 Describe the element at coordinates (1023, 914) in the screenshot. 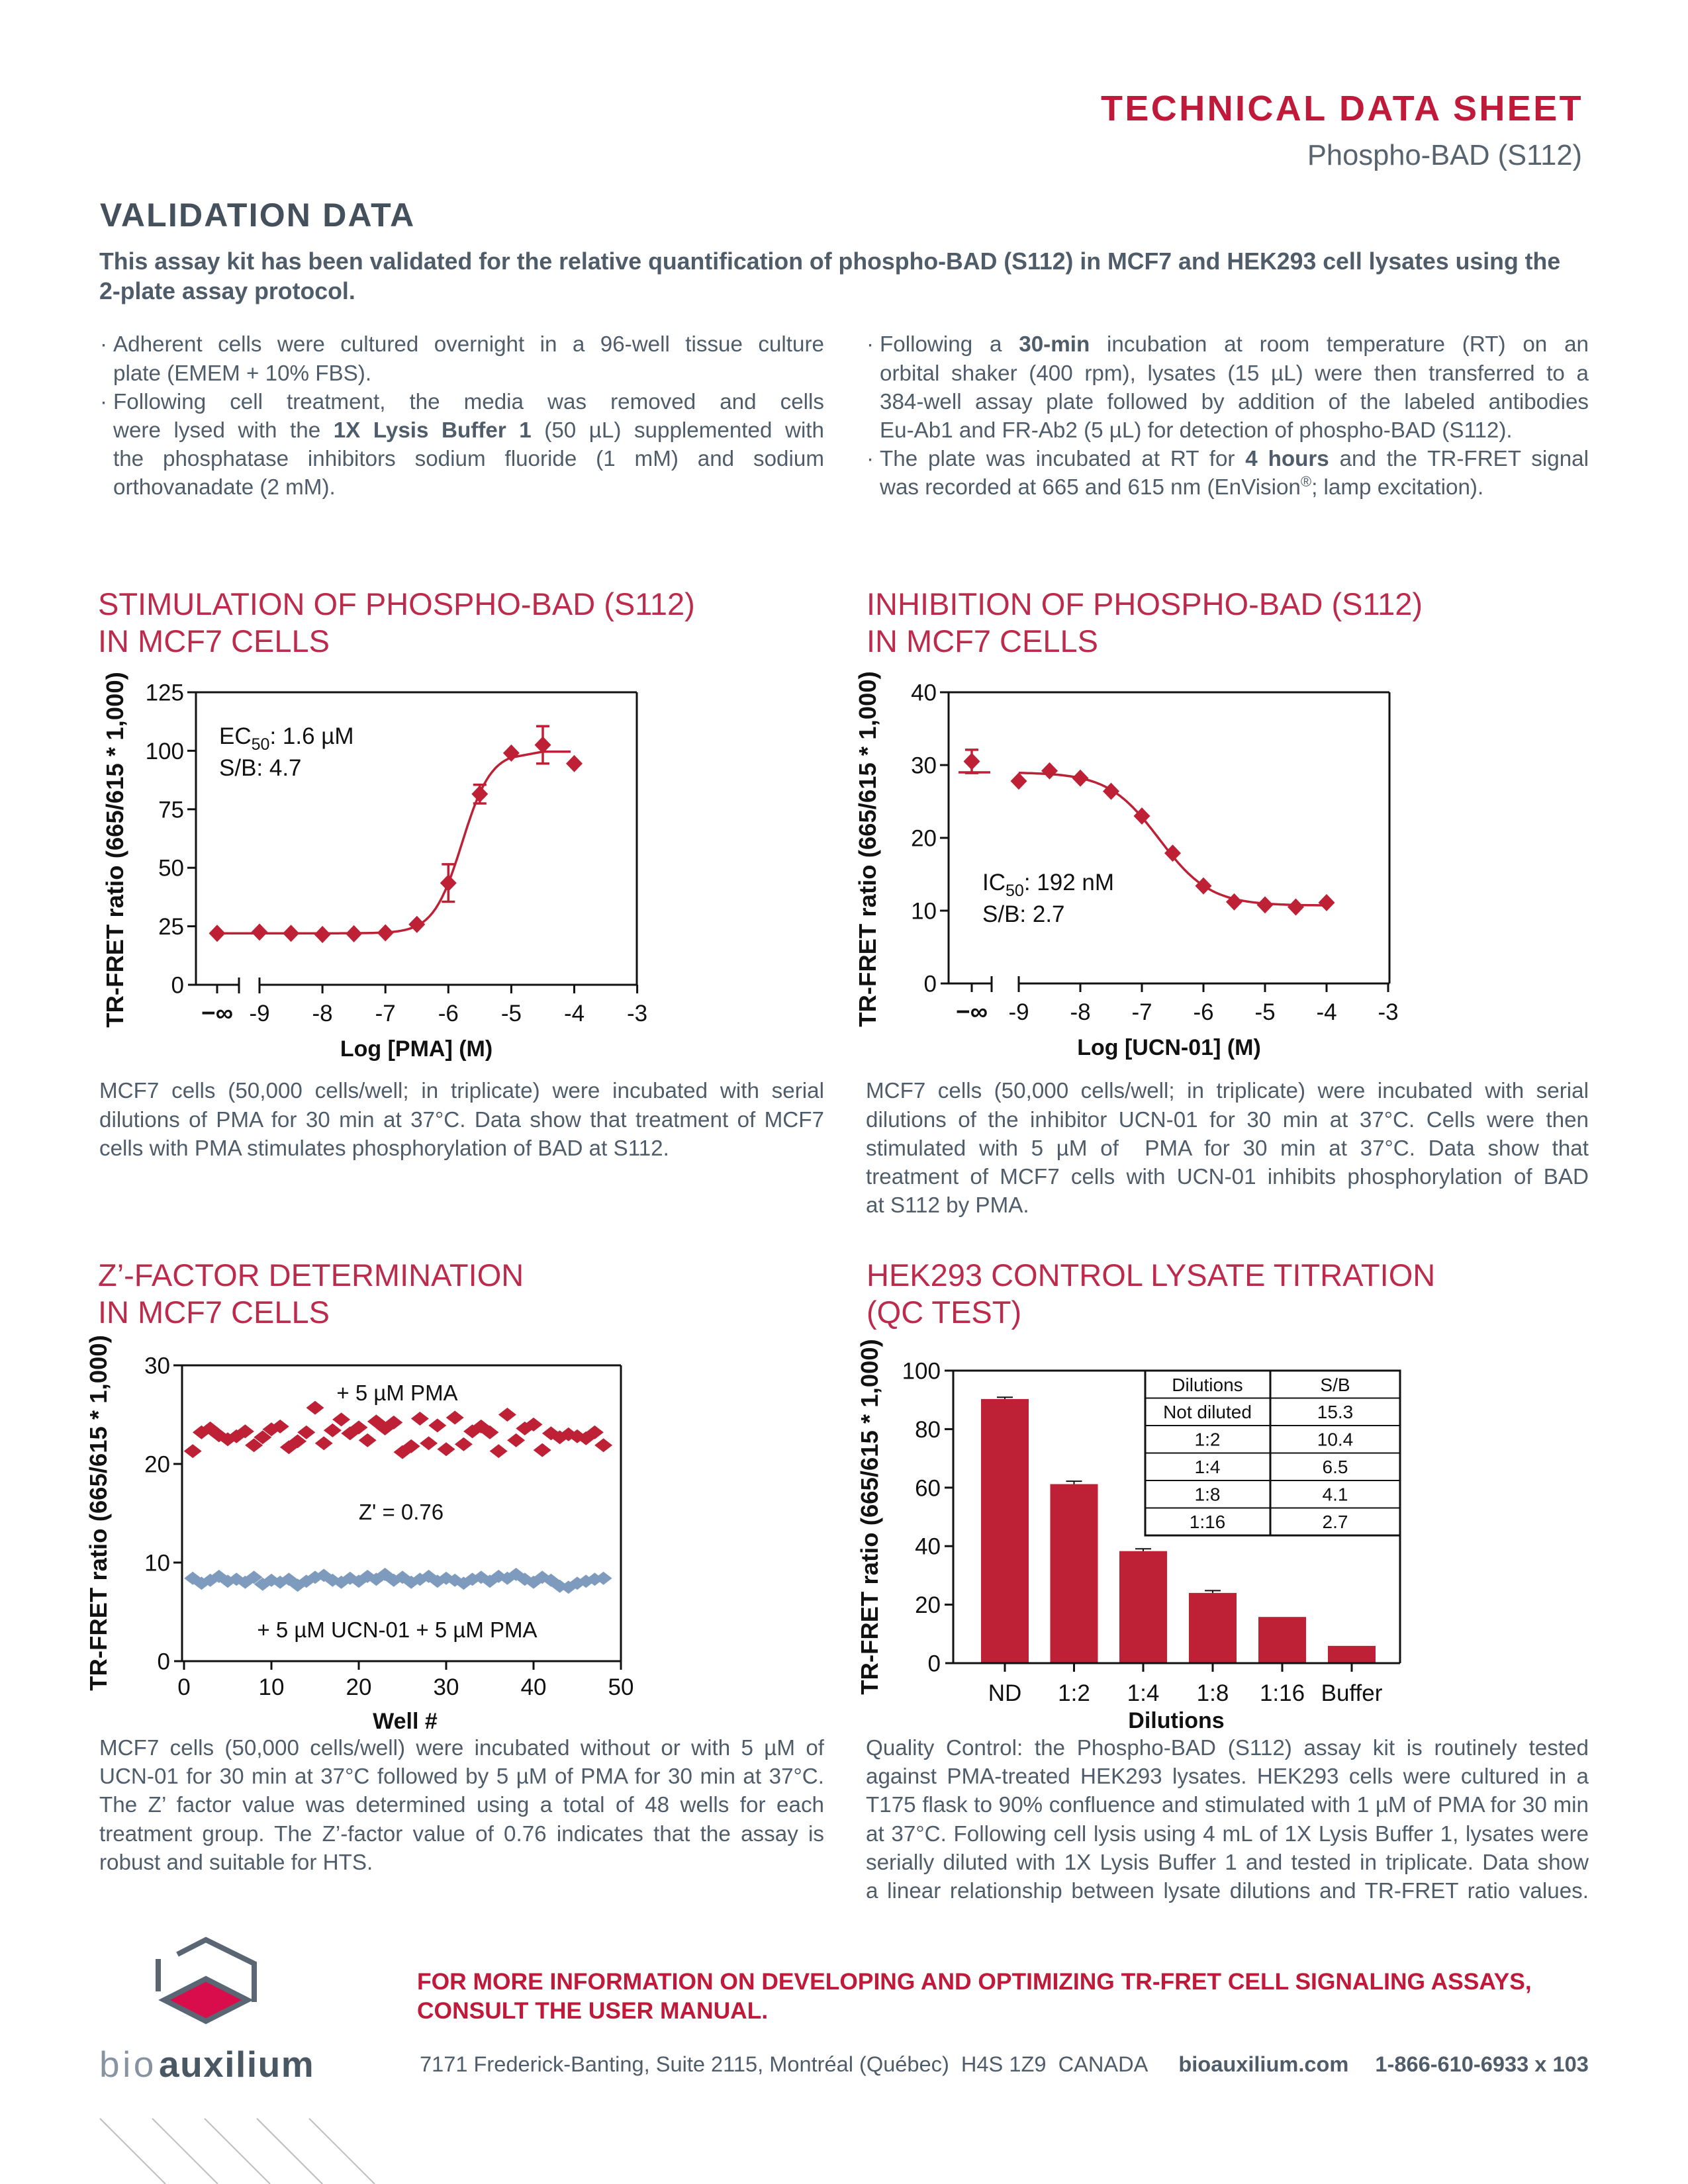

I see `svg-text: S/B: 2.7` at that location.